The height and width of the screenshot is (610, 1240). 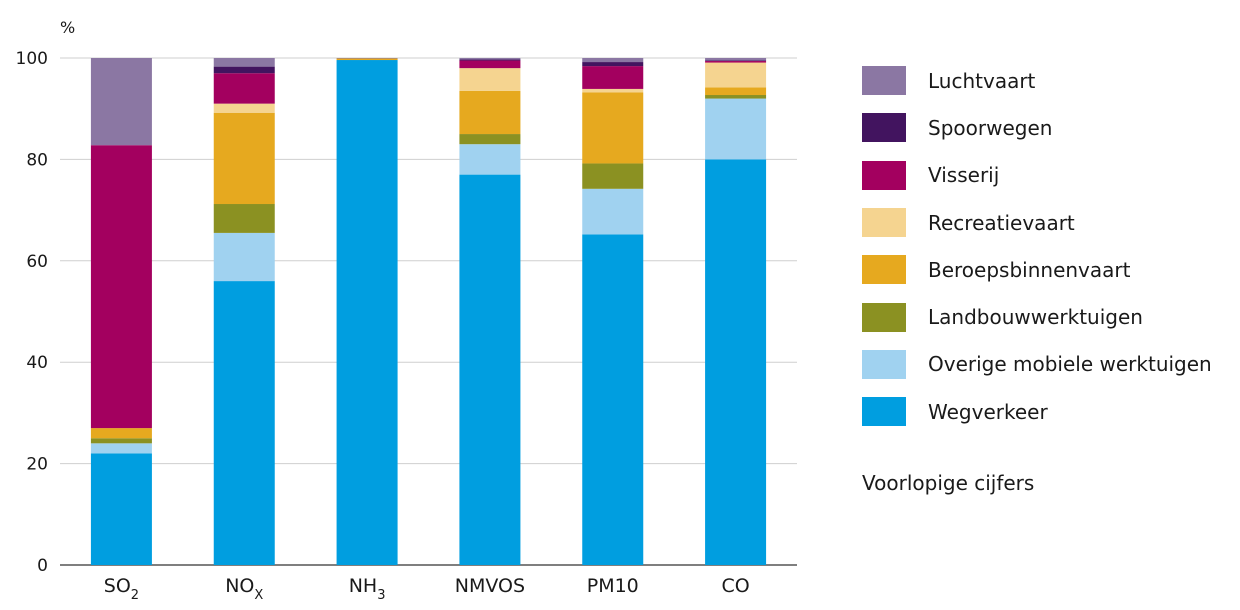 I want to click on x-tick-label: NMVOS, so click(x=490, y=586).